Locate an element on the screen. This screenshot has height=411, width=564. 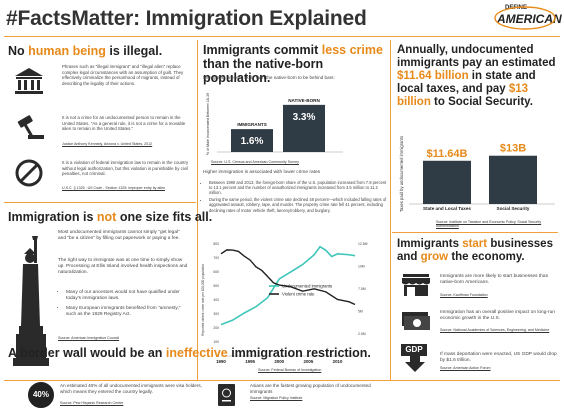
line-chart-yright-tick: 2.5M is located at coordinates (362, 334).